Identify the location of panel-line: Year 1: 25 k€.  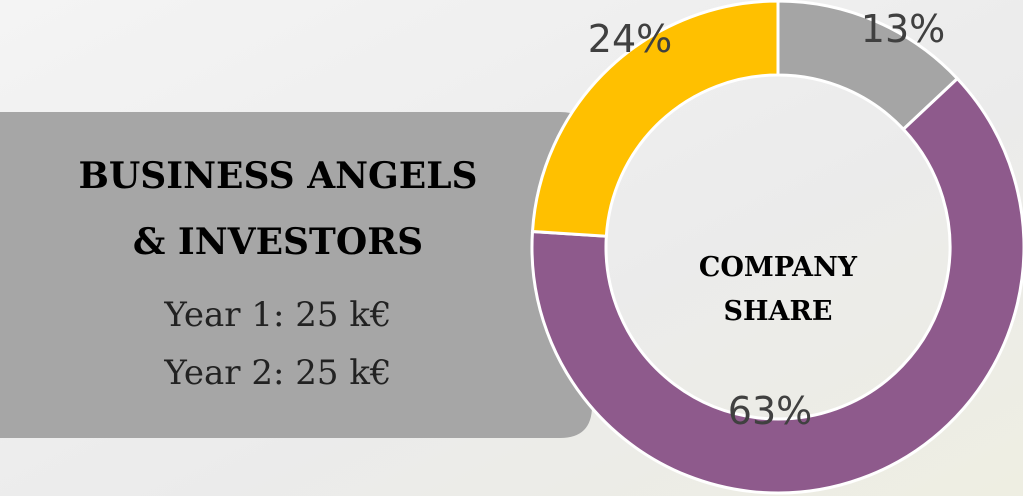
(277, 315).